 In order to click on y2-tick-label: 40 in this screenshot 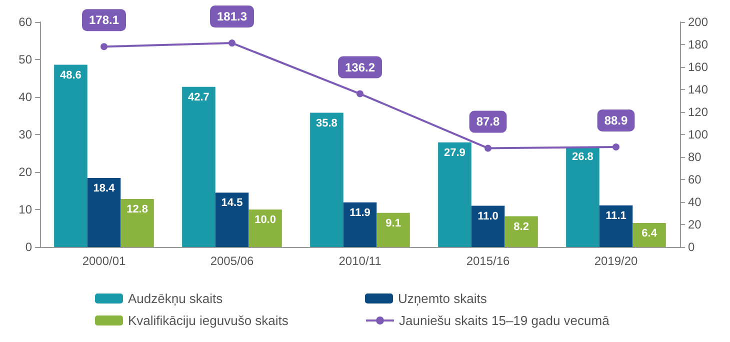, I will do `click(695, 202)`.